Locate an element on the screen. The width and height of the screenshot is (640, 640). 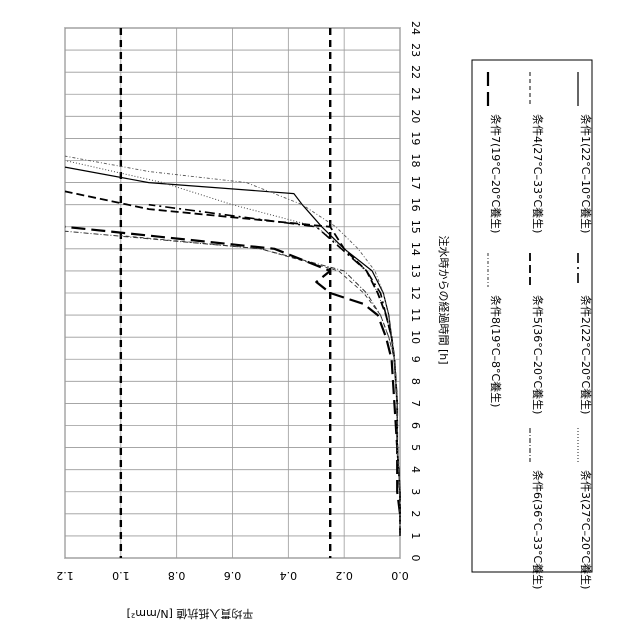
y-tick-labels: 0.0 0.2 0.4 0.6 0.8 1.0 1.2 is located at coordinates (232, 575).